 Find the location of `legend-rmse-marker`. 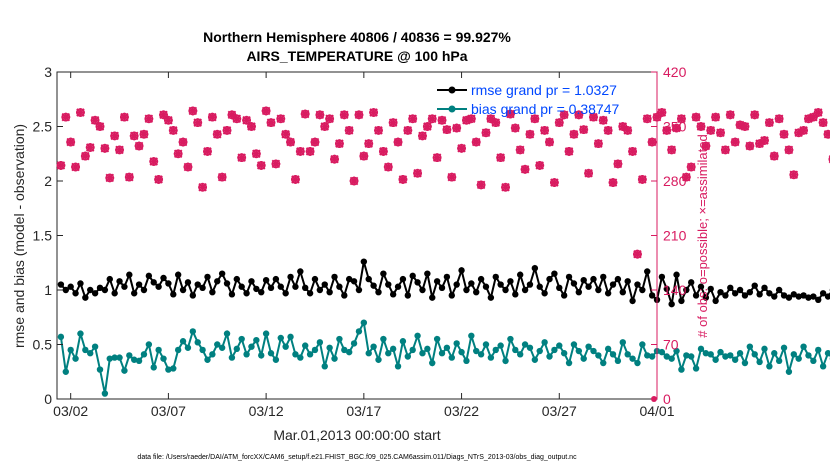

legend-rmse-marker is located at coordinates (452, 90).